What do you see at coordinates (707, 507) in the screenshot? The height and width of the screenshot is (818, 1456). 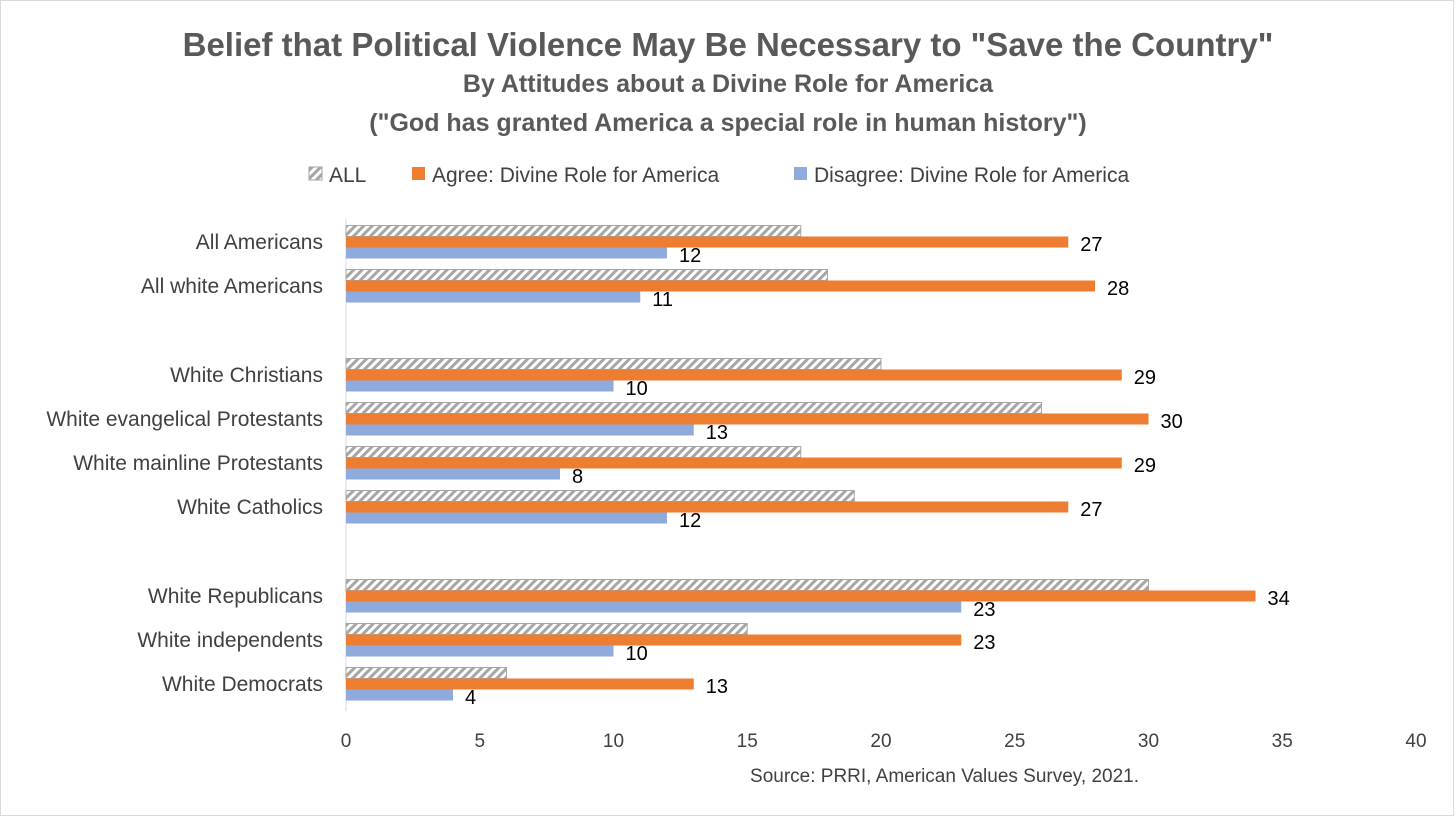 I see `bar-agree-divine-role-for-america-white-catholics` at bounding box center [707, 507].